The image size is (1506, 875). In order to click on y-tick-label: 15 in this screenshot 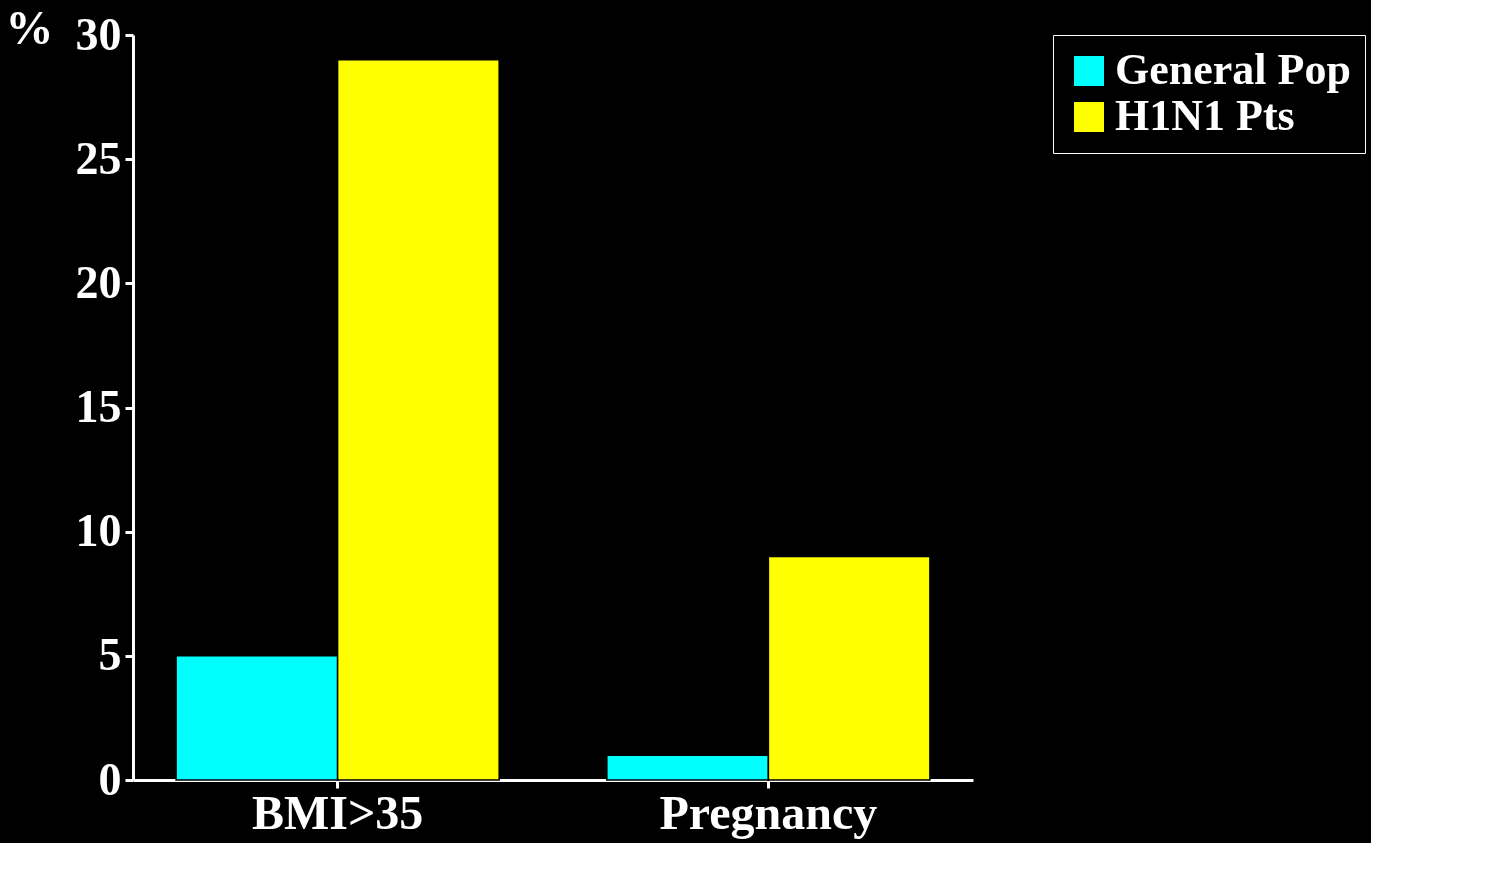, I will do `click(98, 406)`.